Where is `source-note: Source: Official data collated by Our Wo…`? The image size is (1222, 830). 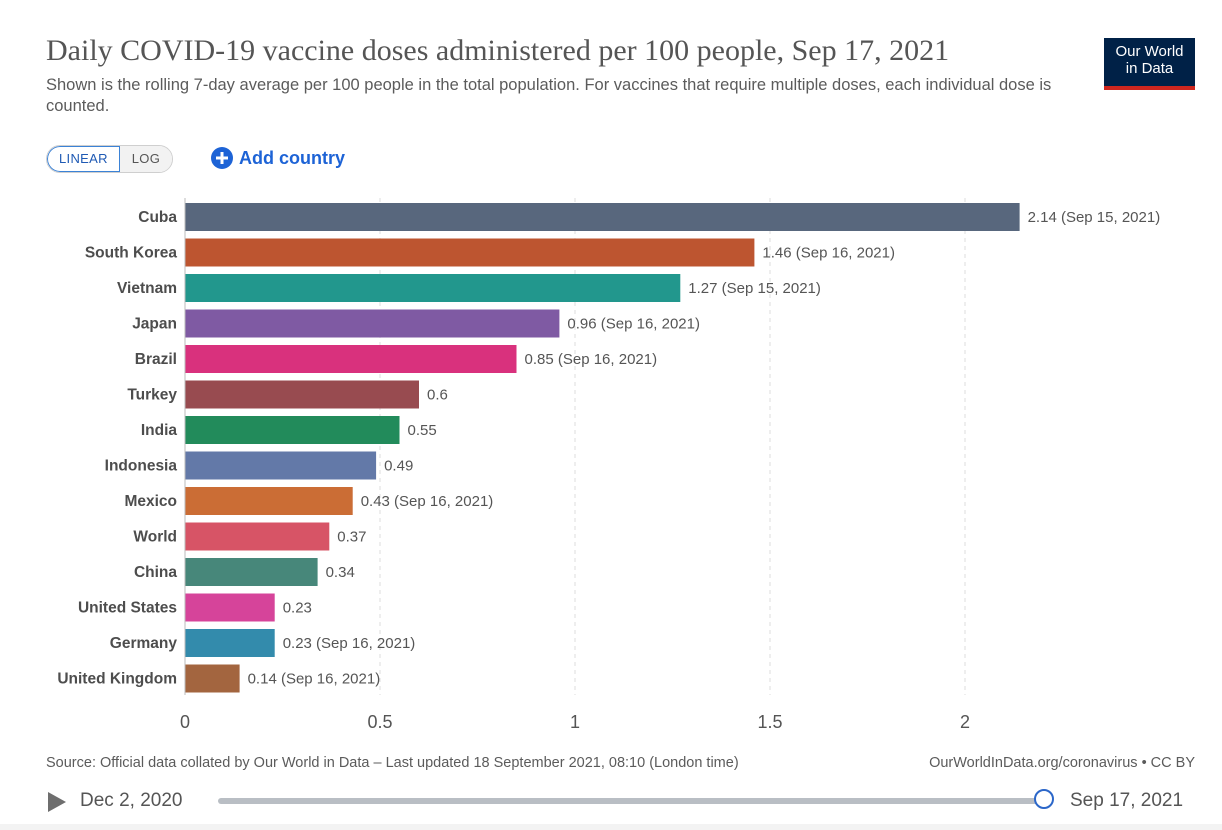 source-note: Source: Official data collated by Our Wo… is located at coordinates (392, 763).